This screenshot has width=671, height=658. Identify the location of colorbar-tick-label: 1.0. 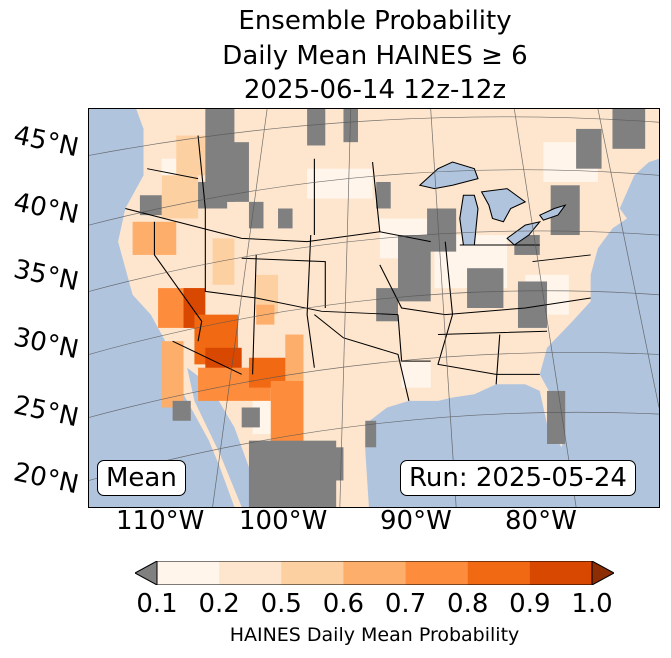
(592, 604).